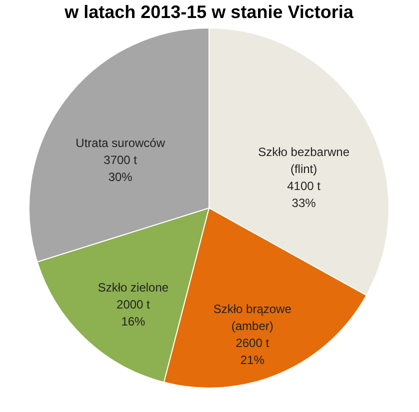 The height and width of the screenshot is (412, 419). What do you see at coordinates (121, 168) in the screenshot?
I see `data-label: 3700 t 30%` at bounding box center [121, 168].